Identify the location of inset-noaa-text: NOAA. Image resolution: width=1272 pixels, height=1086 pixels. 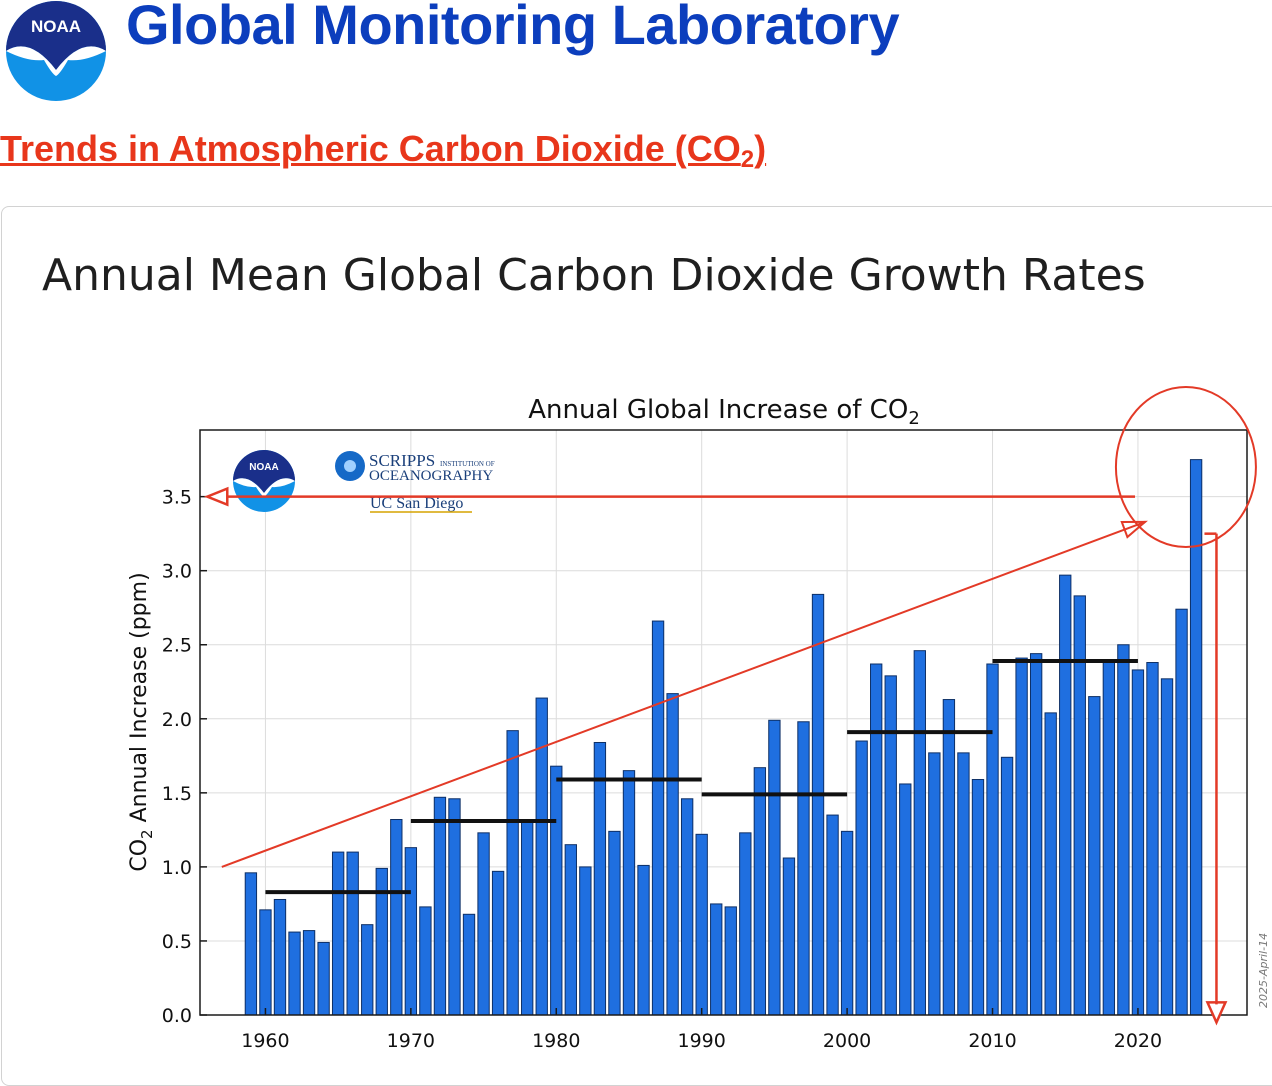
(263, 467).